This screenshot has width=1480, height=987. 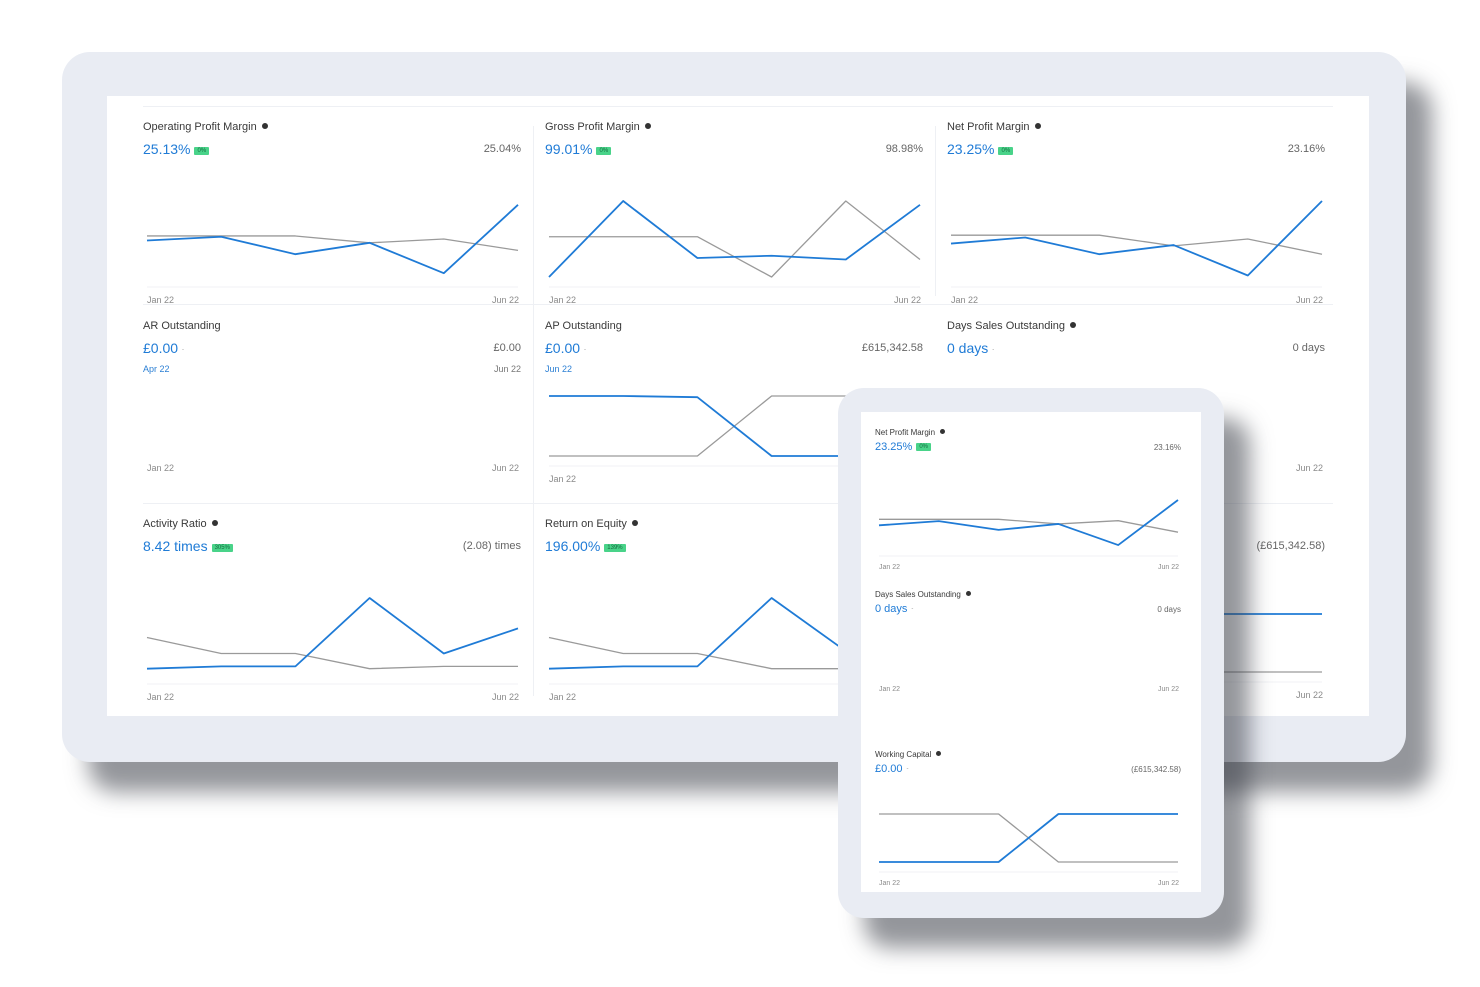 I want to click on metric-title: Days Sales Outstanding, so click(x=1012, y=326).